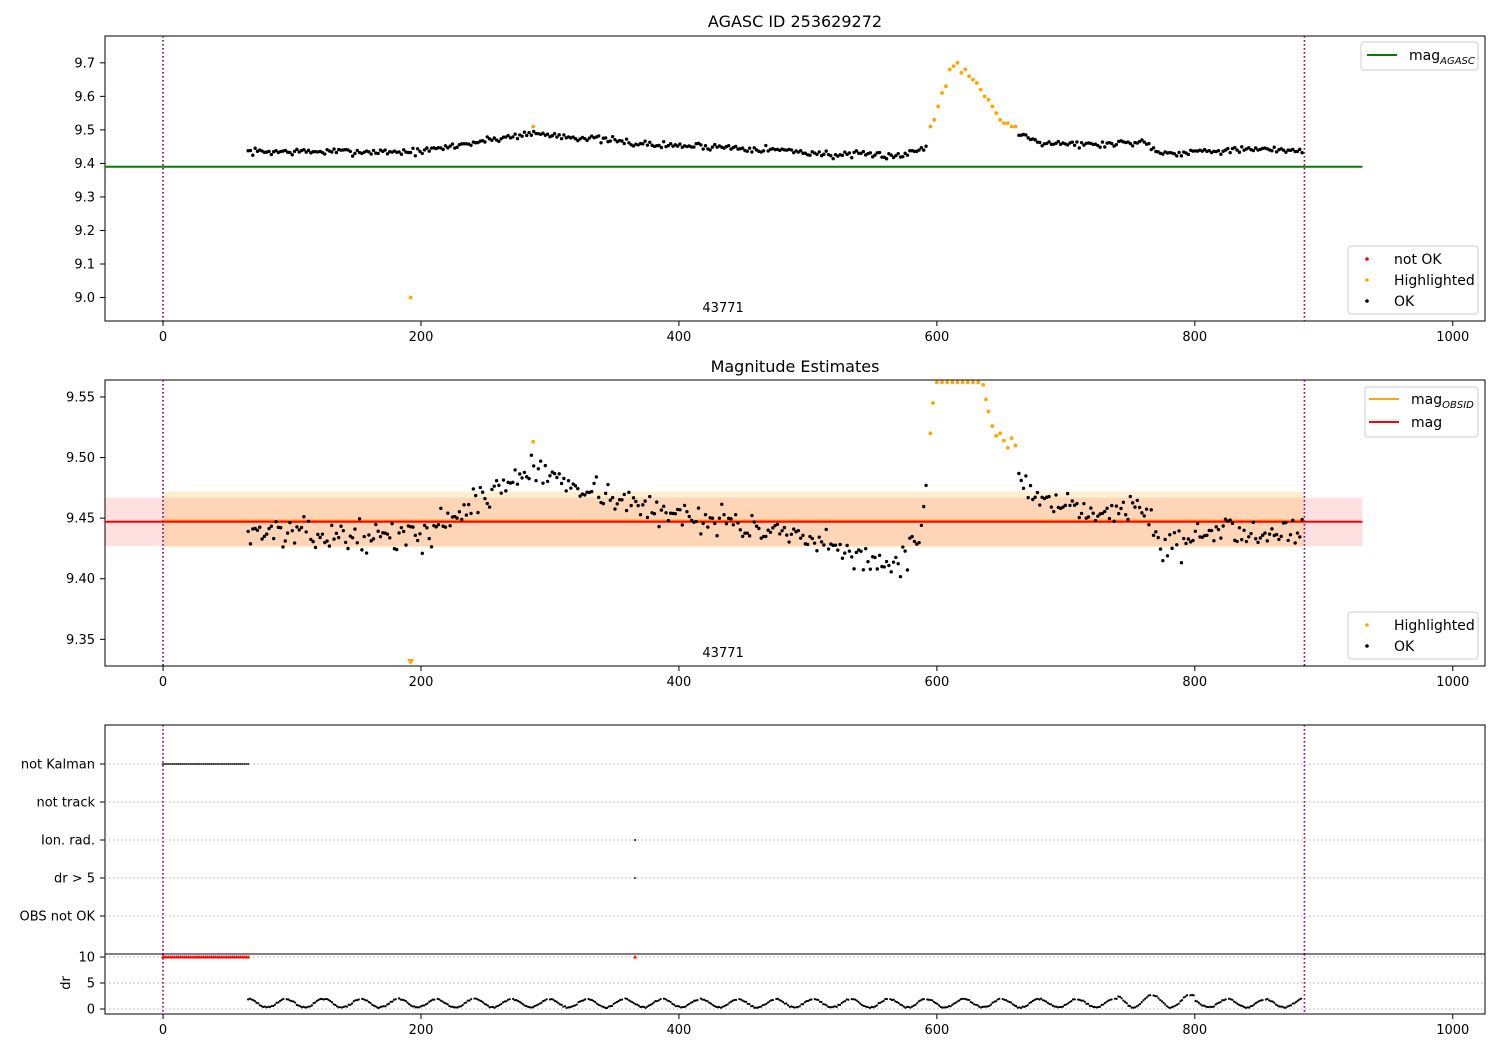 Image resolution: width=1500 pixels, height=1050 pixels. I want to click on mid-y-tick-label: 9.35, so click(80, 640).